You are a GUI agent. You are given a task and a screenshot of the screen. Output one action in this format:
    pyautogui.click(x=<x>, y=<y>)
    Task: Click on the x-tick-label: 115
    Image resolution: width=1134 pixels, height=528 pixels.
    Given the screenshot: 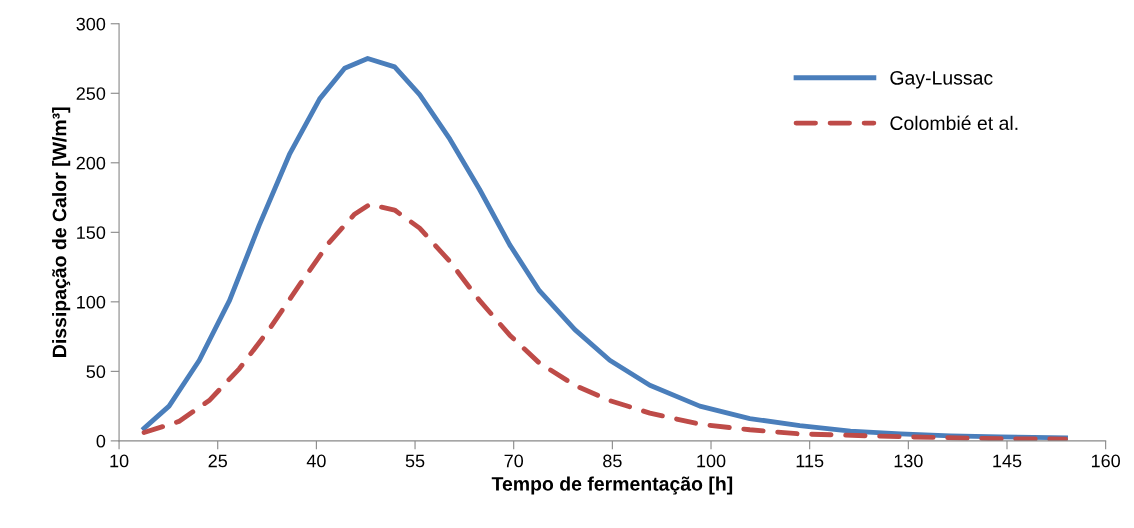 What is the action you would take?
    pyautogui.click(x=810, y=461)
    